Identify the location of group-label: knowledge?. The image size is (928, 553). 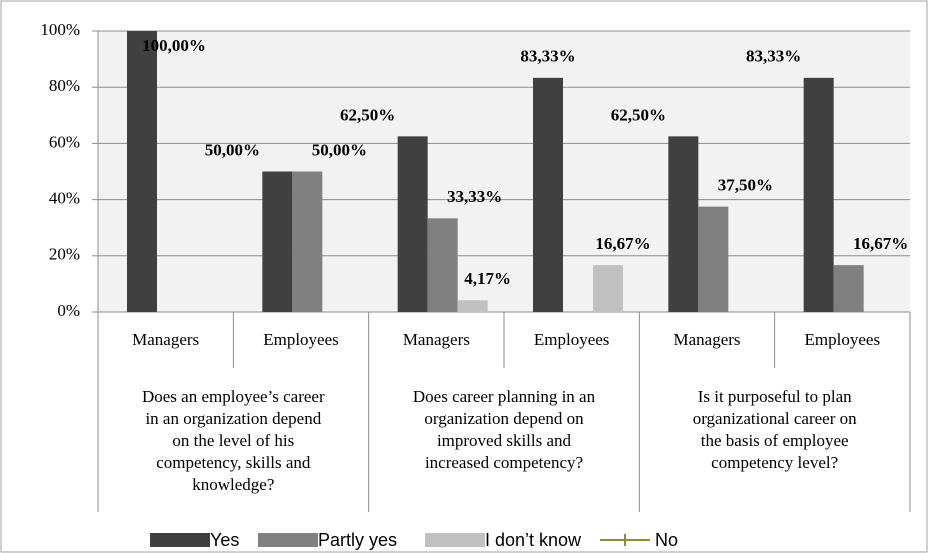
(233, 484).